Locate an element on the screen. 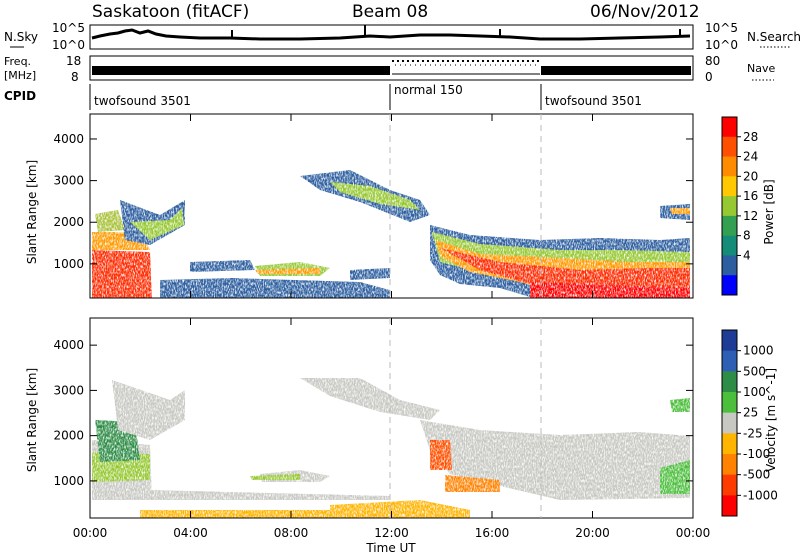 Image resolution: width=800 pixels, height=558 pixels. cpid-label: CPID is located at coordinates (20, 96).